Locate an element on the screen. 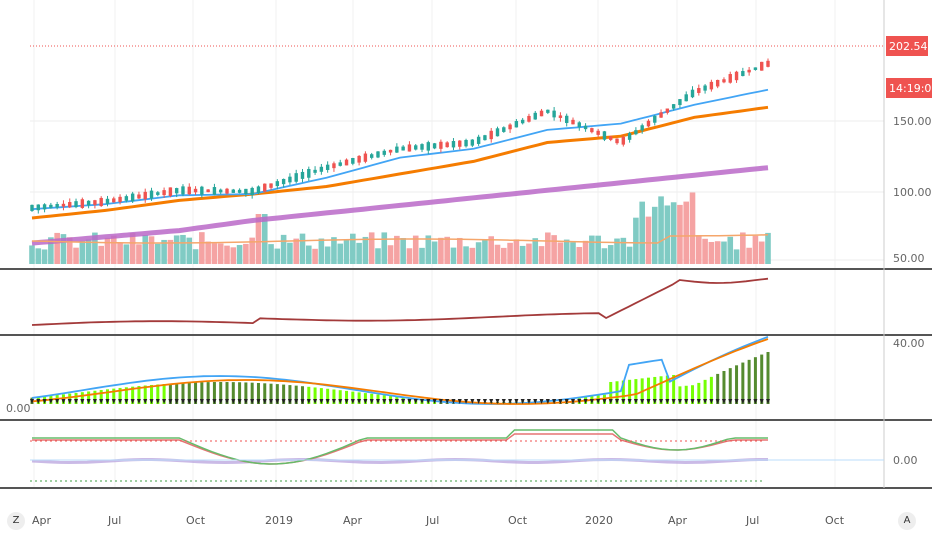 This screenshot has height=550, width=932. time-label: 2019 is located at coordinates (279, 520).